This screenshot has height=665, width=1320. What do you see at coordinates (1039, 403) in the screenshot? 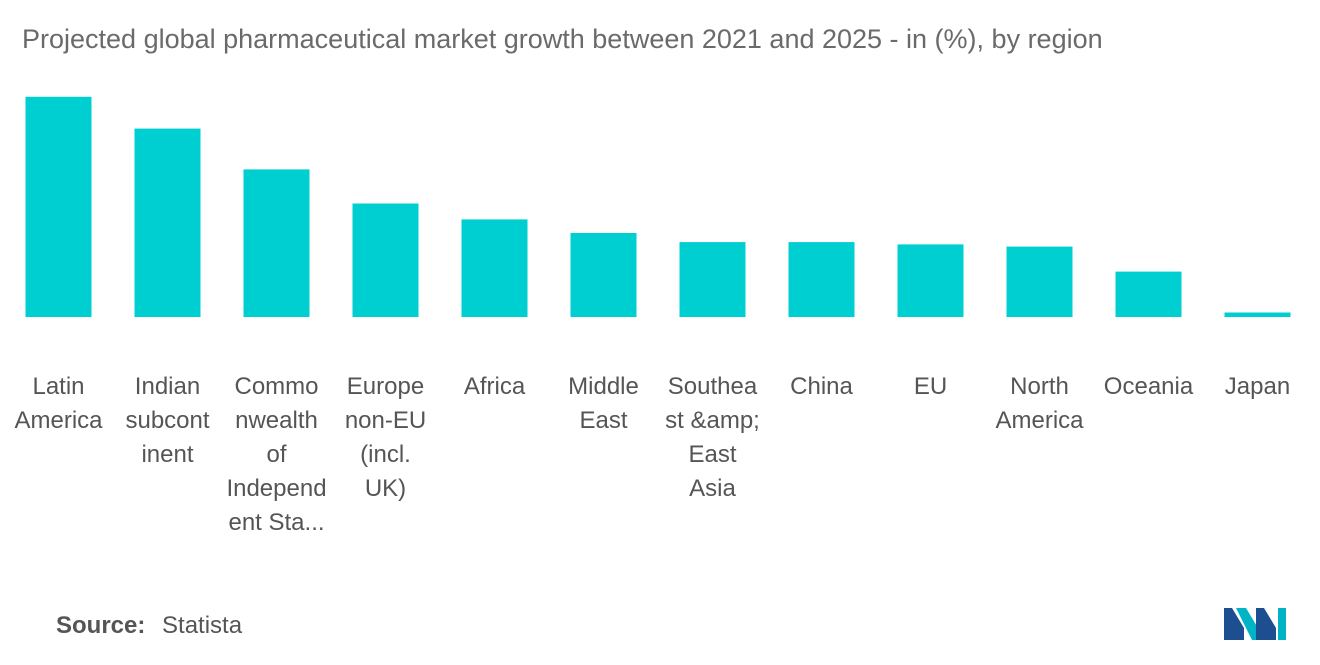
I see `category-label-9: North America` at bounding box center [1039, 403].